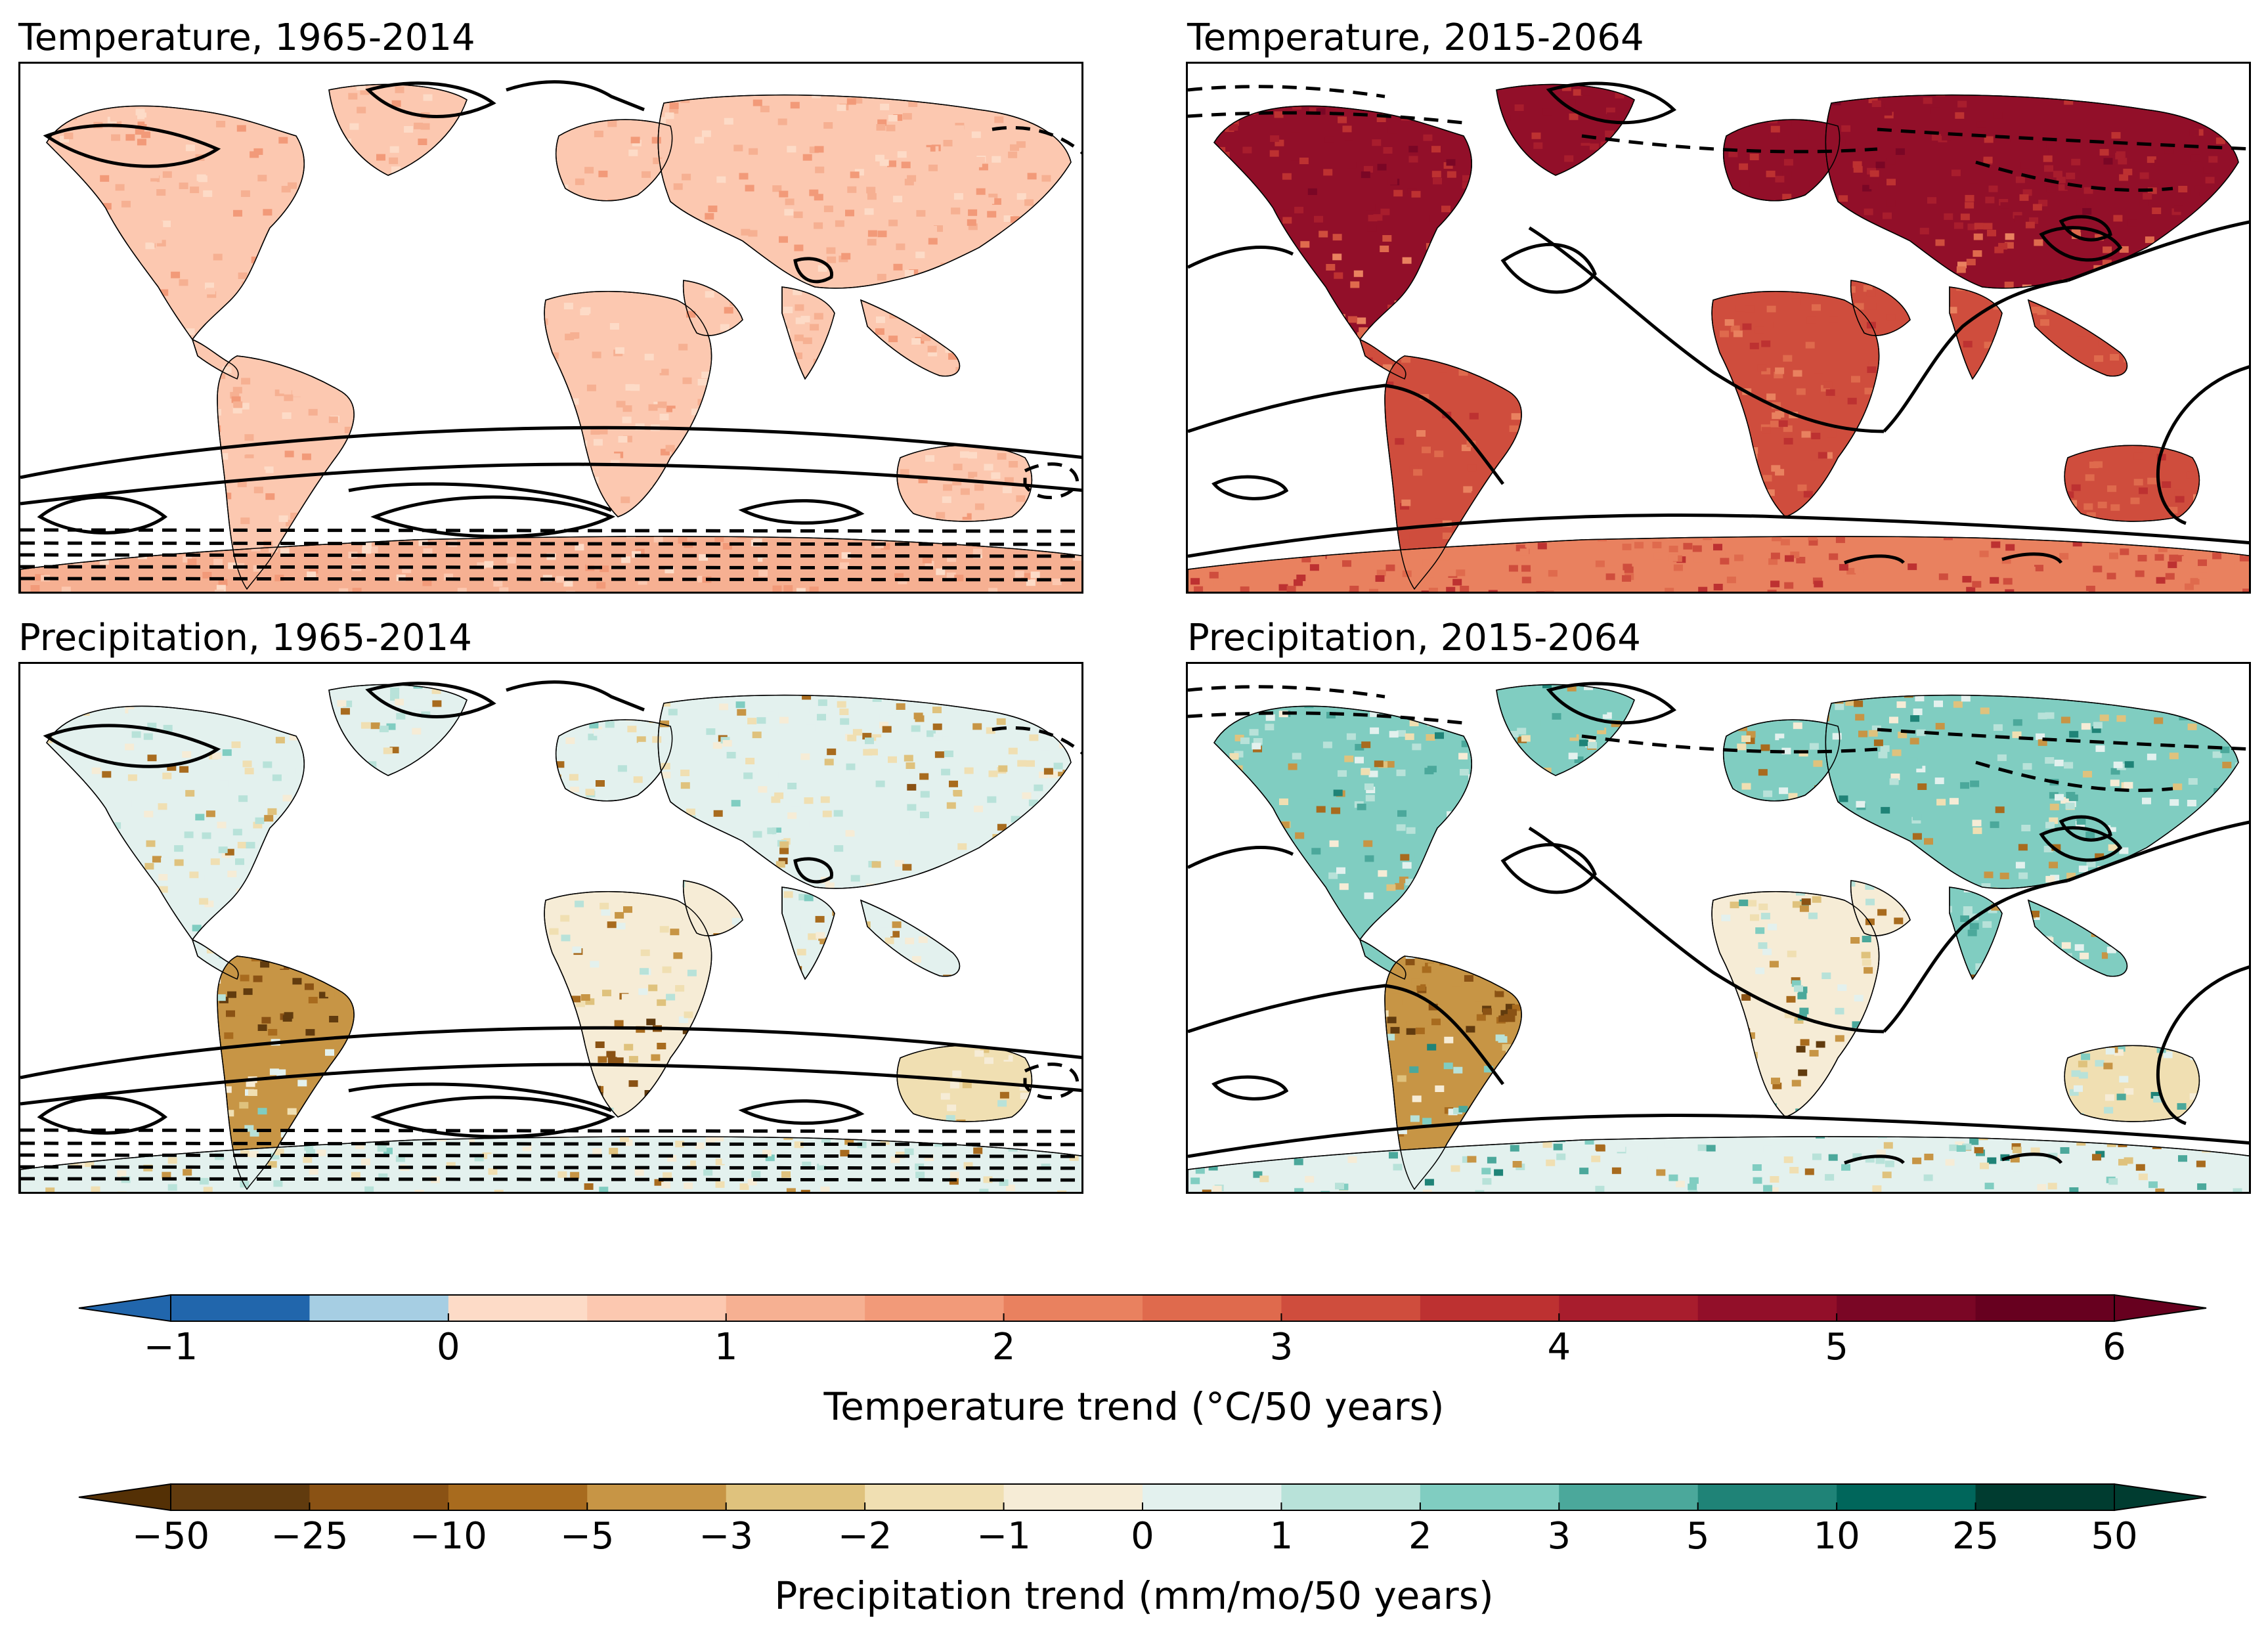 The image size is (2268, 1641). Describe the element at coordinates (575, 696) in the screenshot. I see `contour-solid` at that location.